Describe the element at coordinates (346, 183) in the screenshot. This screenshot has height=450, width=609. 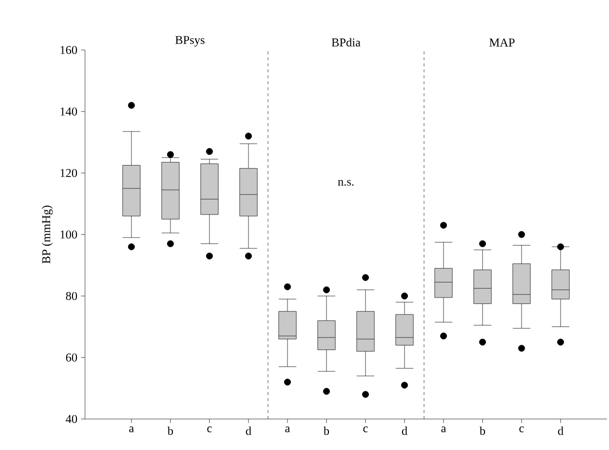
I see `annotation: n.s.` at that location.